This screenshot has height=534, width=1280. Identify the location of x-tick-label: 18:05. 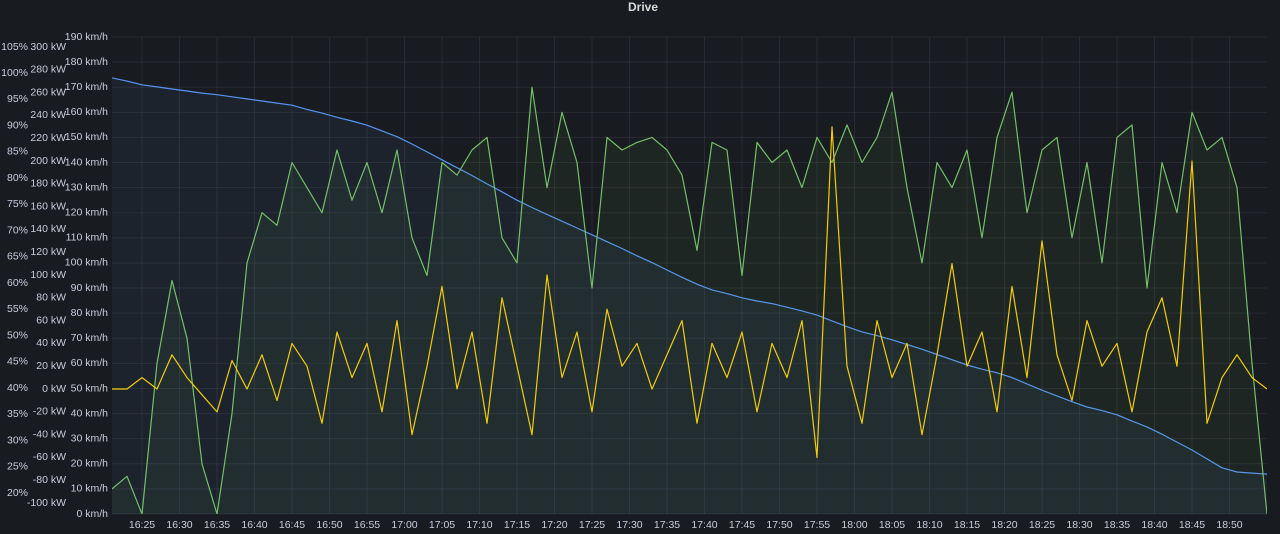
(892, 525).